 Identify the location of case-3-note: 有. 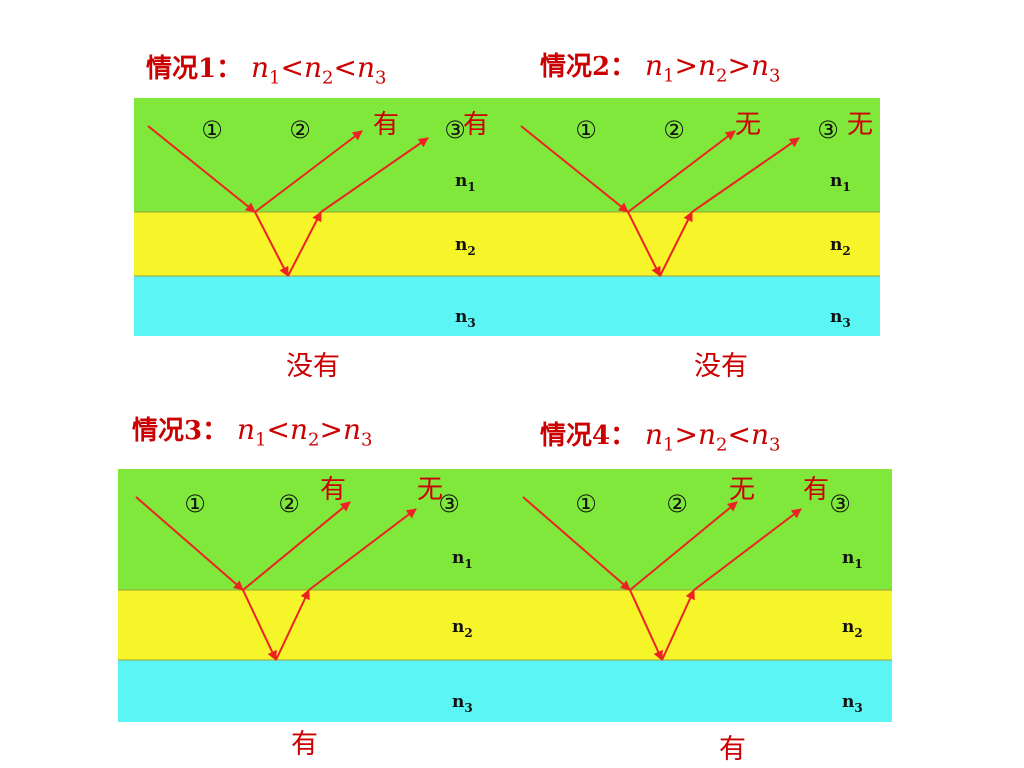
(304, 744).